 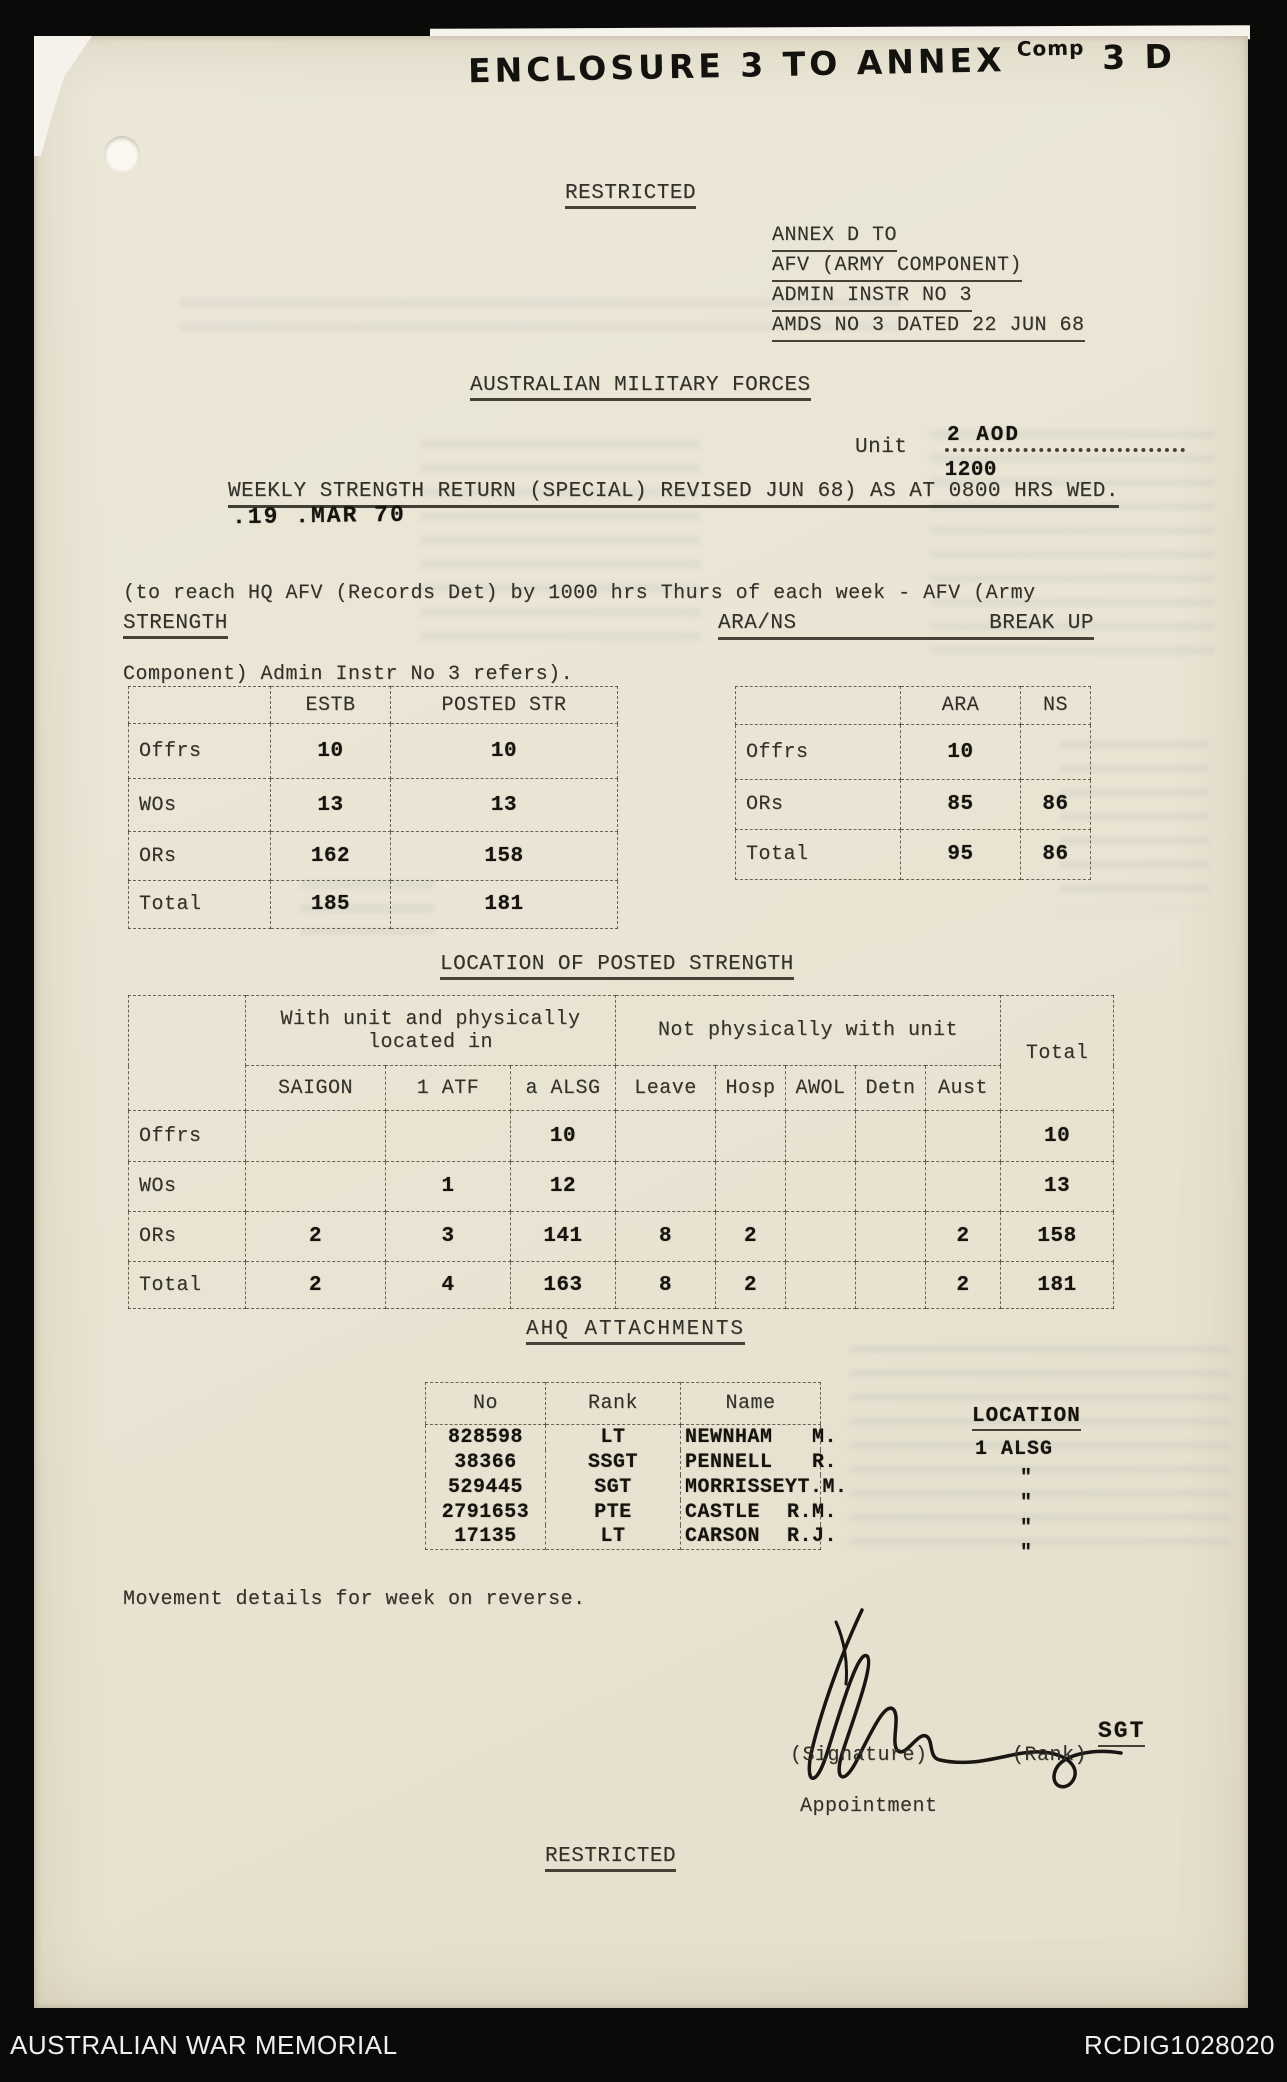 What do you see at coordinates (1055, 705) in the screenshot?
I see `col-header-ns: NS` at bounding box center [1055, 705].